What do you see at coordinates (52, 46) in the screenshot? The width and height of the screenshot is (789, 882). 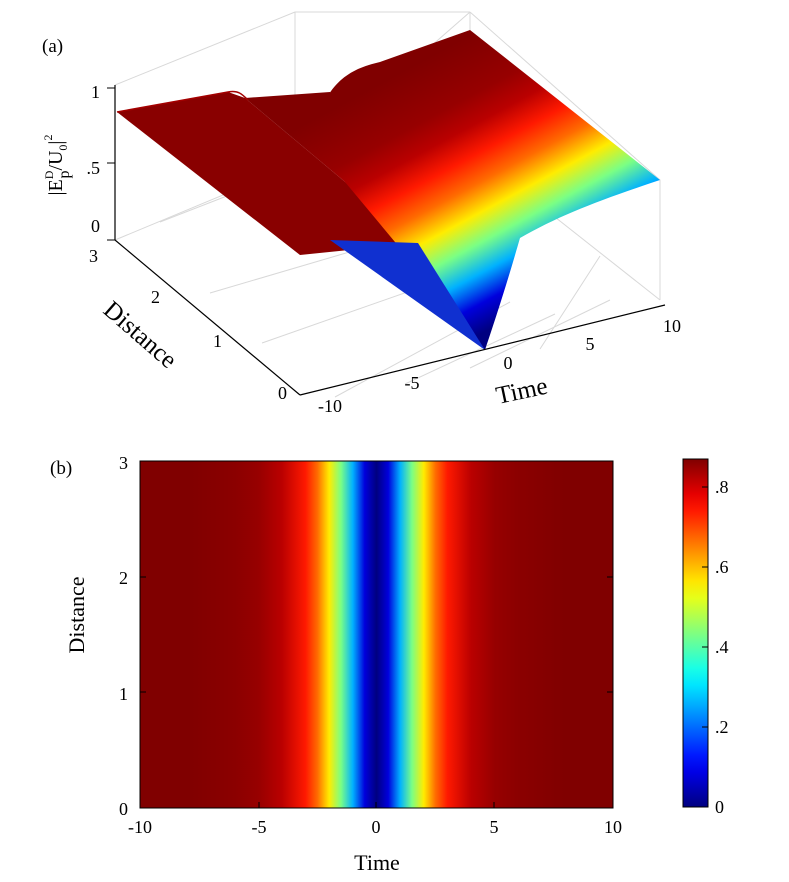 I see `panel-a-label: (a)` at bounding box center [52, 46].